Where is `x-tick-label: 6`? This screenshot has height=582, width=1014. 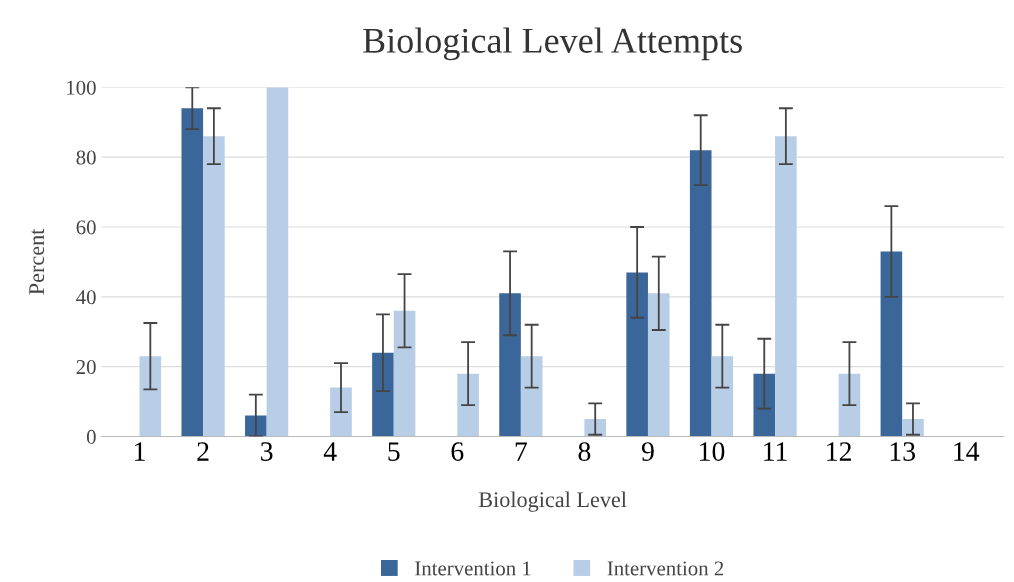 x-tick-label: 6 is located at coordinates (457, 451).